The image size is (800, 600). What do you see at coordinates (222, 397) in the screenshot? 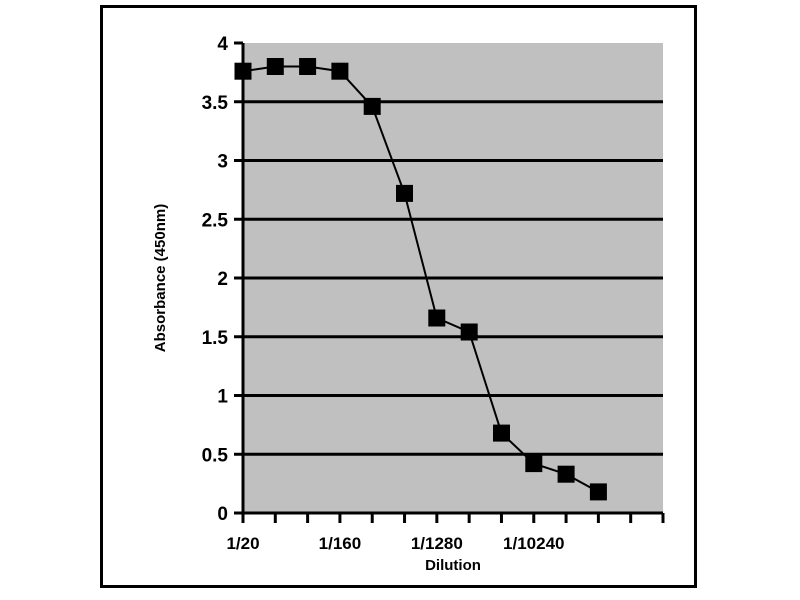
I see `y-tick-label: 1` at bounding box center [222, 397].